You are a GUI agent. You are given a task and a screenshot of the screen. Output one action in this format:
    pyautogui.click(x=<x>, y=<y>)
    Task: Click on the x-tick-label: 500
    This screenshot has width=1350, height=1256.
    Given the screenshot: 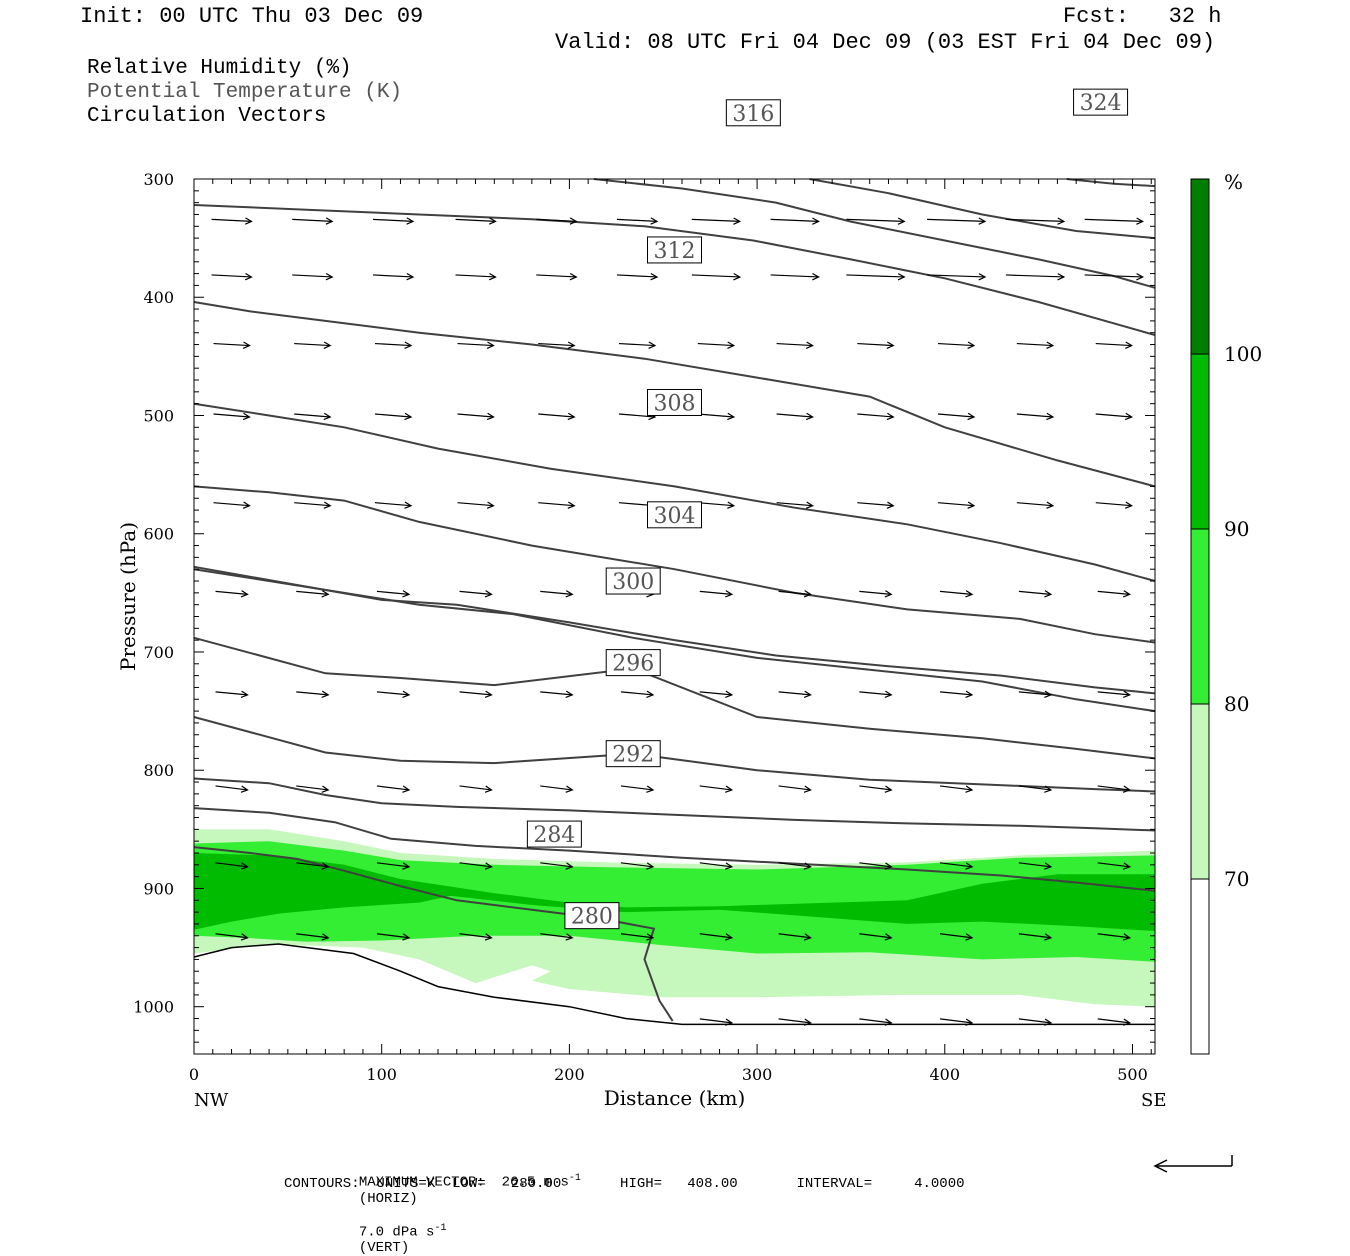 What is the action you would take?
    pyautogui.click(x=1132, y=1074)
    